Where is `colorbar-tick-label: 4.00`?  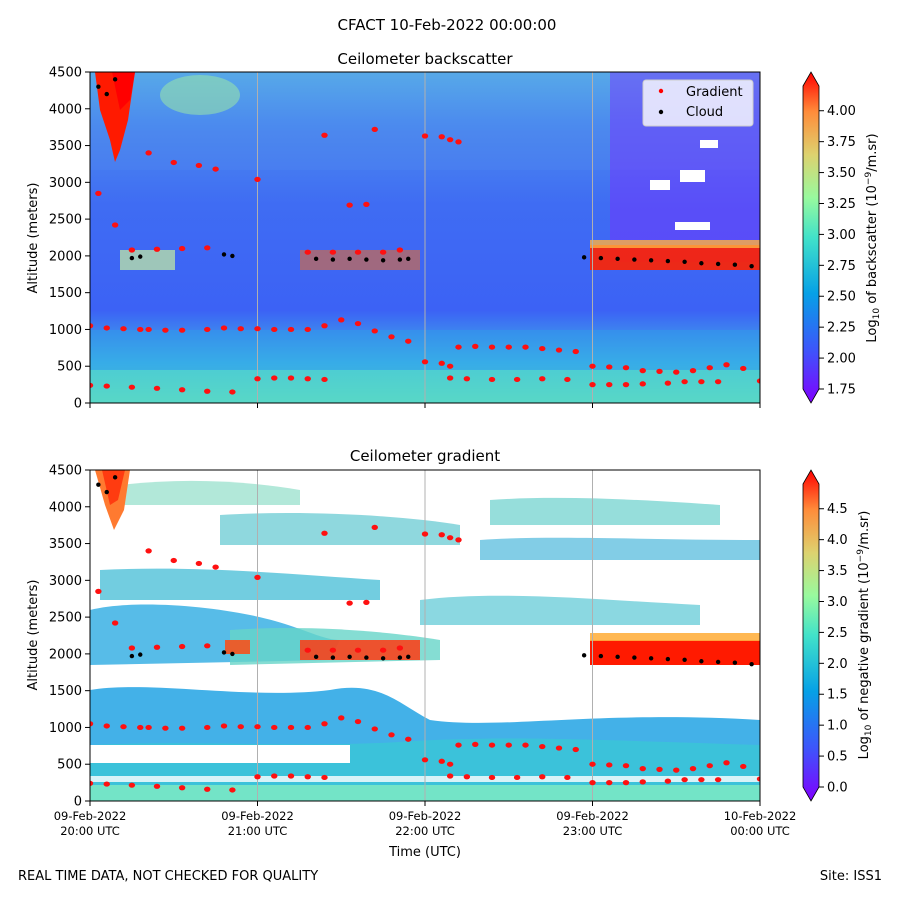 colorbar-tick-label: 4.00 is located at coordinates (841, 111).